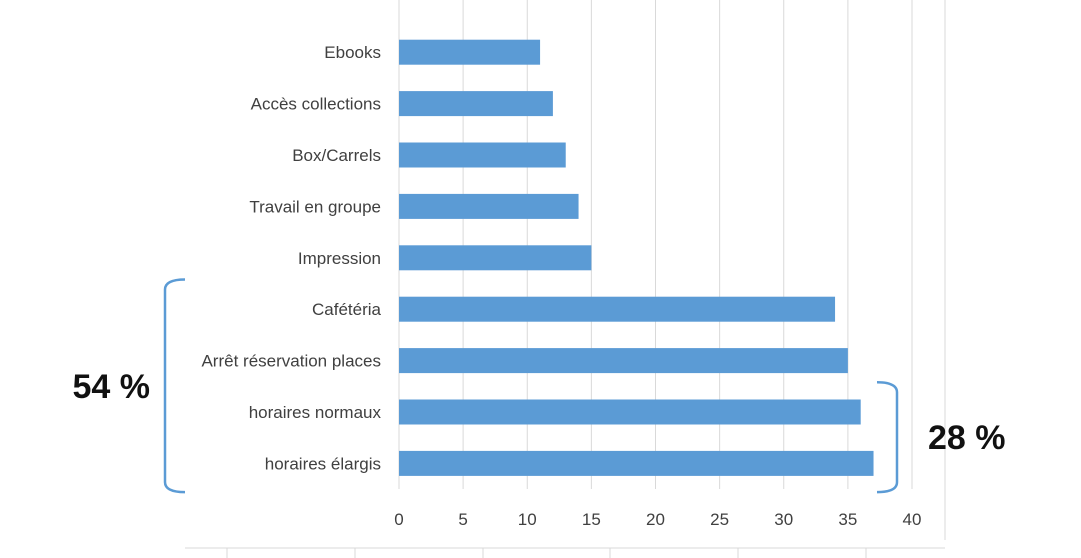  What do you see at coordinates (591, 519) in the screenshot?
I see `x-tick-label: 15` at bounding box center [591, 519].